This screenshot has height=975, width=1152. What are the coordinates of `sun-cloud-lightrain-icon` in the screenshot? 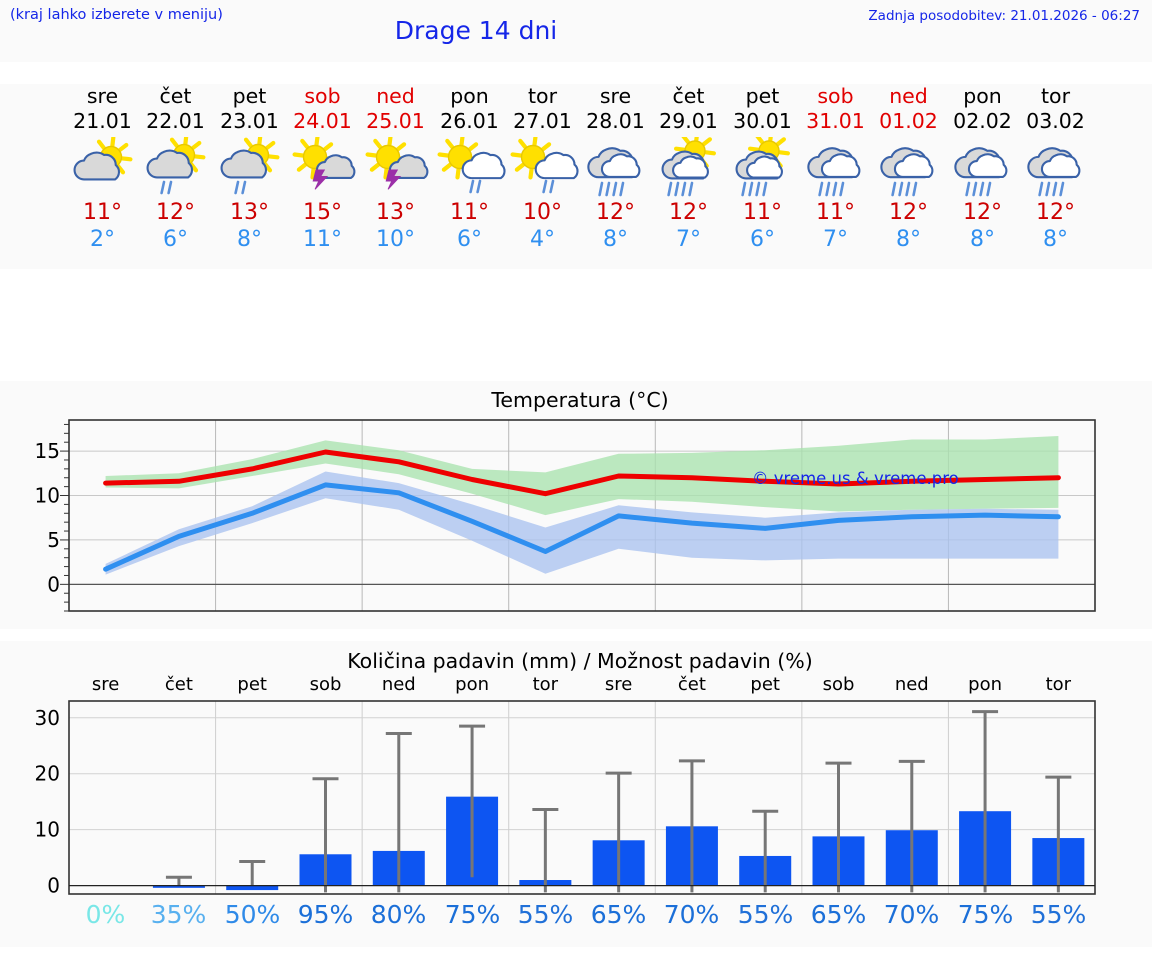 It's located at (542, 168).